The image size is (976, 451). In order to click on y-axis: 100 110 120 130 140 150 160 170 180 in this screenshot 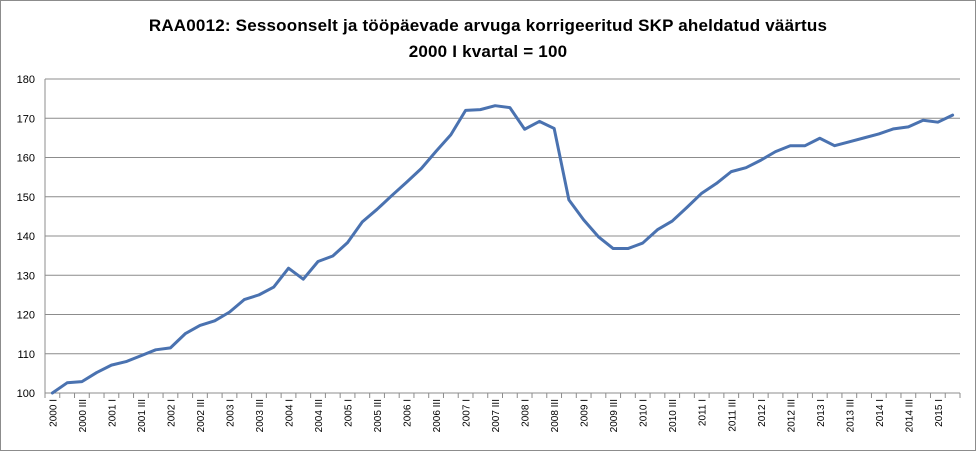, I will do `click(31, 237)`.